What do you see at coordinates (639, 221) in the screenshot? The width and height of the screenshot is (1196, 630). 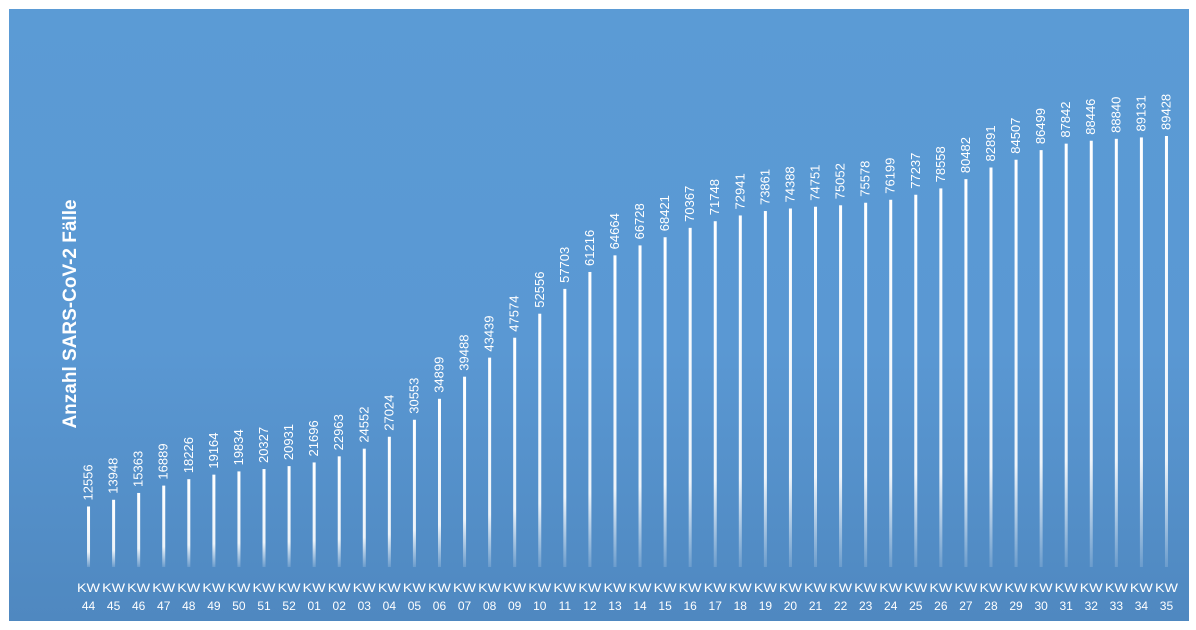 I see `data-label: 66728` at bounding box center [639, 221].